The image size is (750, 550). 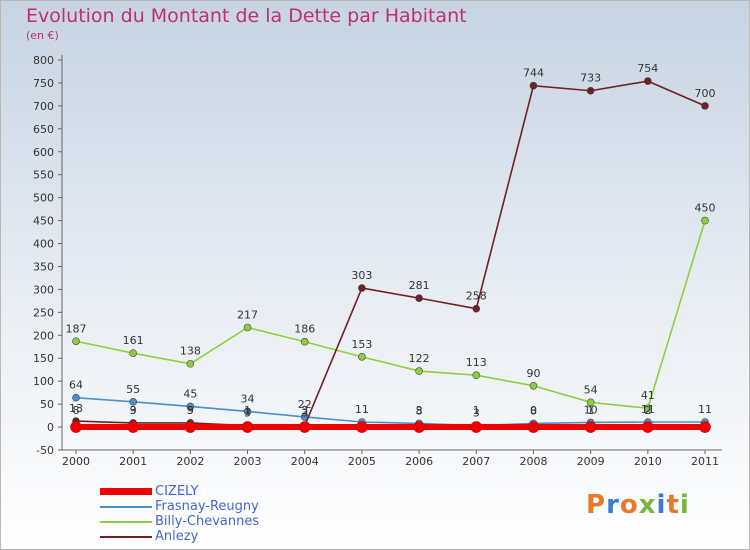 I want to click on x-tick-label: 2005, so click(x=362, y=461).